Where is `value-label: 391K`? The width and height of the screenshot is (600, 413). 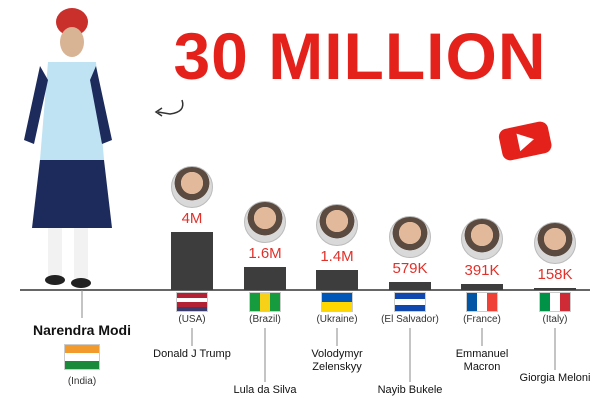 value-label: 391K is located at coordinates (482, 271).